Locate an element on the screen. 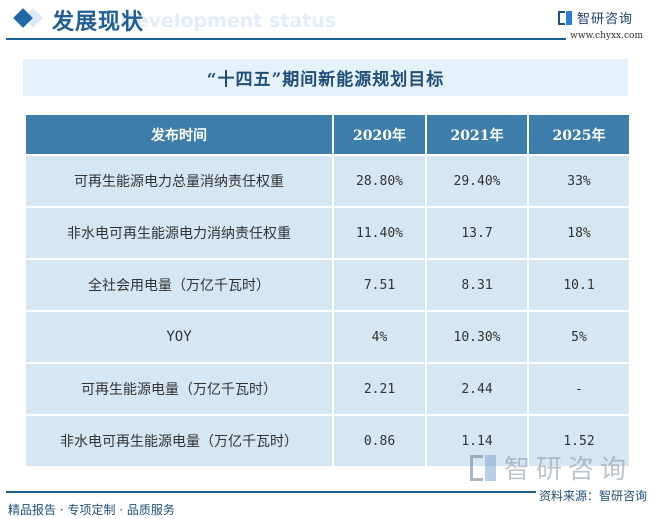 This screenshot has height=519, width=657. table-row: 非水电可再生能源电力消纳责任权重 11.40% 13.7 18% is located at coordinates (327, 233).